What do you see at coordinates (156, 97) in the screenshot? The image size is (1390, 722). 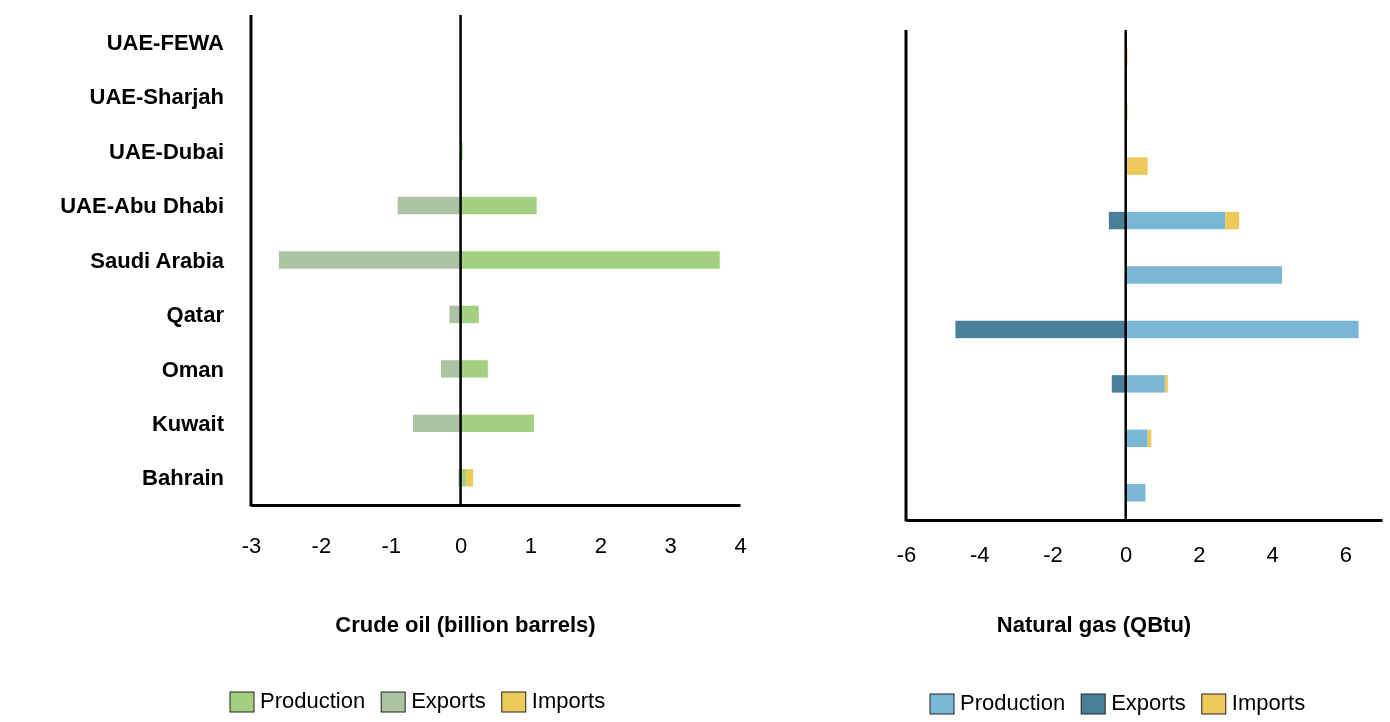 I see `y-tick-label: UAE-Sharjah` at bounding box center [156, 97].